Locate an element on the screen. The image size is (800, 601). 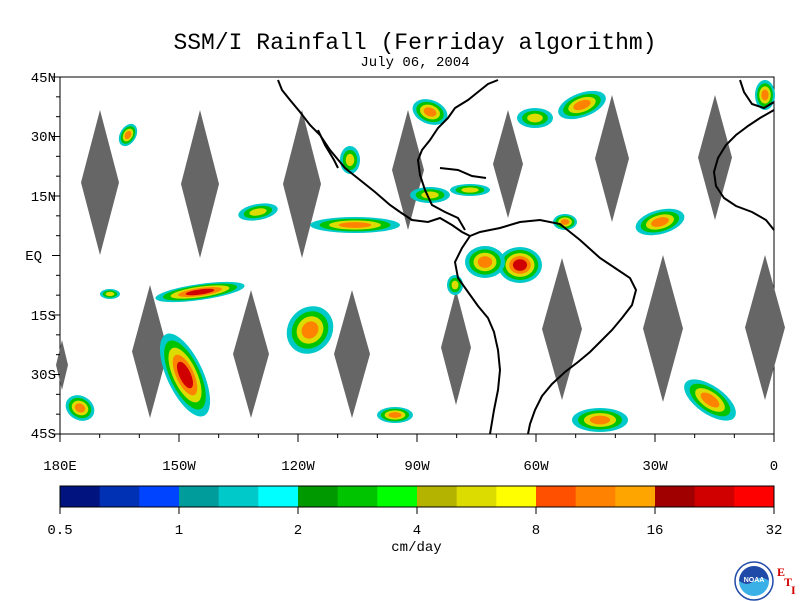
coastline-iberia is located at coordinates (757, 94).